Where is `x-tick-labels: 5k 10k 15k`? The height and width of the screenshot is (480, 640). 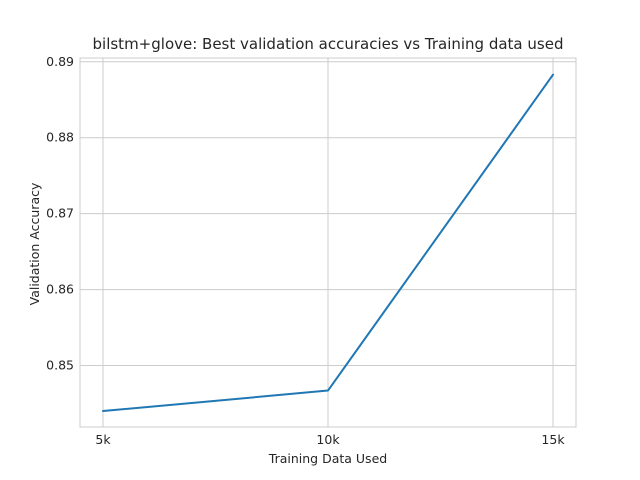 x-tick-labels: 5k 10k 15k is located at coordinates (330, 439).